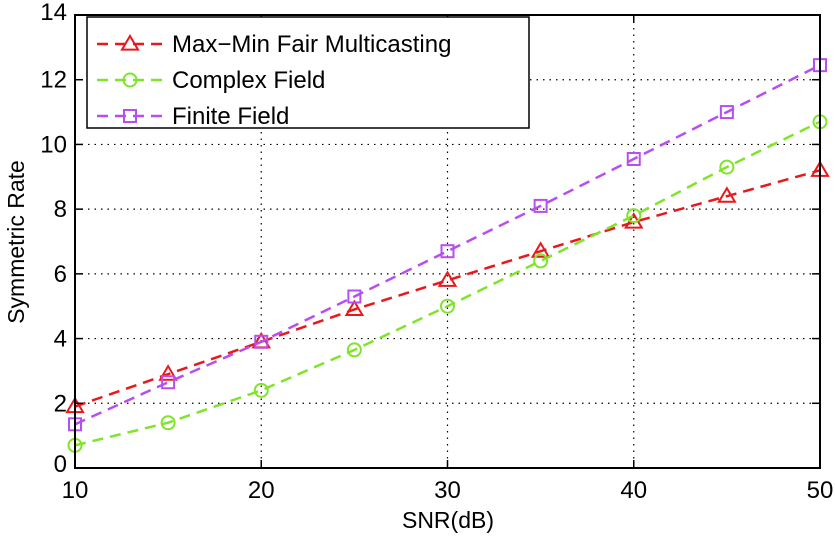  What do you see at coordinates (53, 80) in the screenshot?
I see `y-tick-label: 12` at bounding box center [53, 80].